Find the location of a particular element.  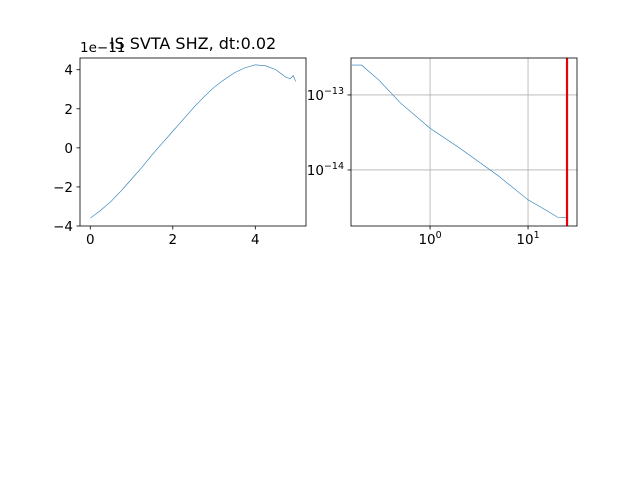

y-tick-label: 0 is located at coordinates (68, 149).